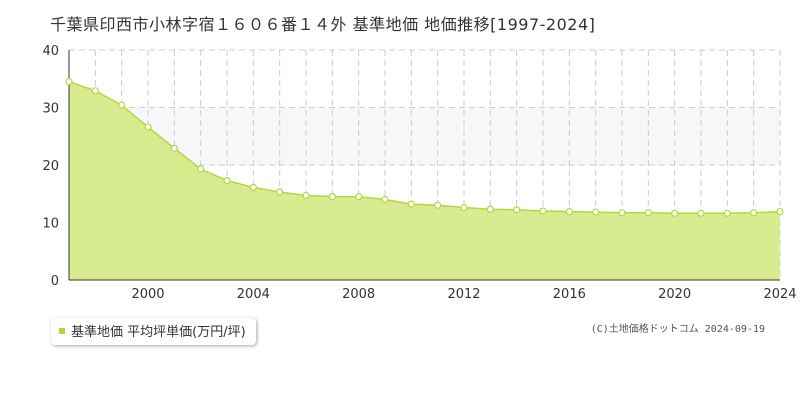  Describe the element at coordinates (50, 224) in the screenshot. I see `y-tick-label: 10` at that location.